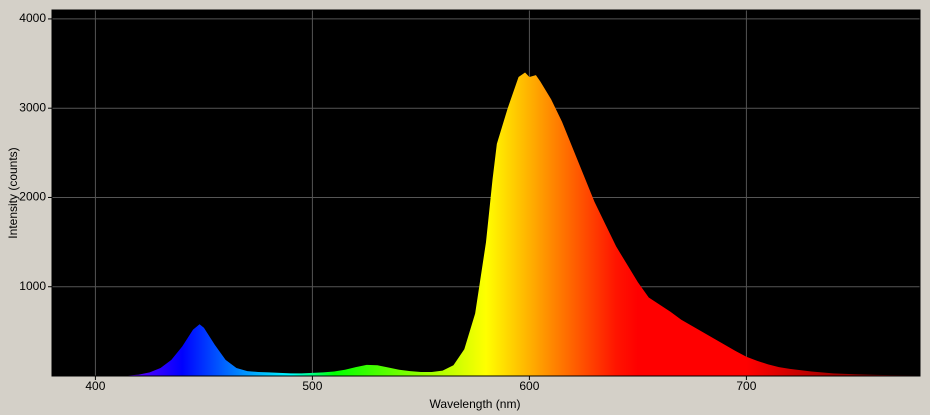  Describe the element at coordinates (312, 386) in the screenshot. I see `x-tick-label: 500` at that location.